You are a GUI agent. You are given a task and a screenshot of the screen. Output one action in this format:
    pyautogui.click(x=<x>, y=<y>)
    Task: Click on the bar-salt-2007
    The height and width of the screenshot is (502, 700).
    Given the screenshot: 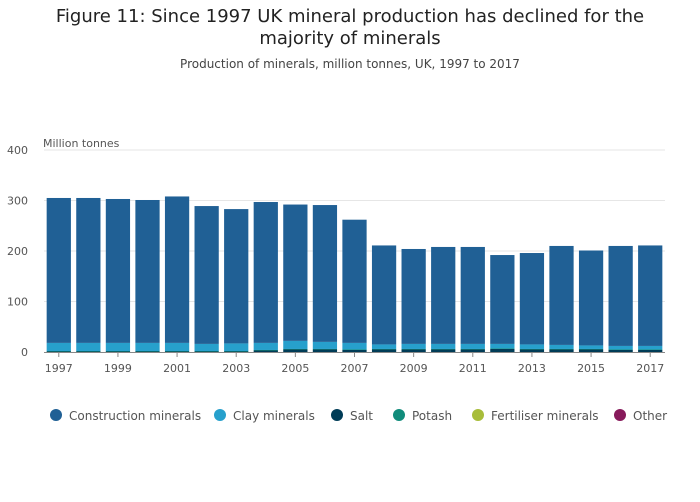 What is the action you would take?
    pyautogui.click(x=354, y=350)
    